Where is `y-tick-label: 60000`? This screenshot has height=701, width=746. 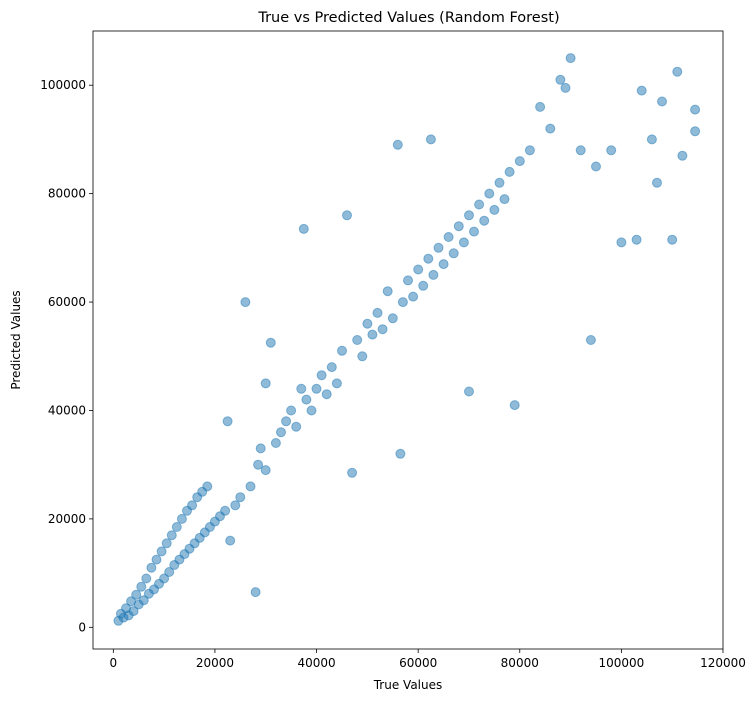 y-tick-label: 60000 is located at coordinates (67, 302).